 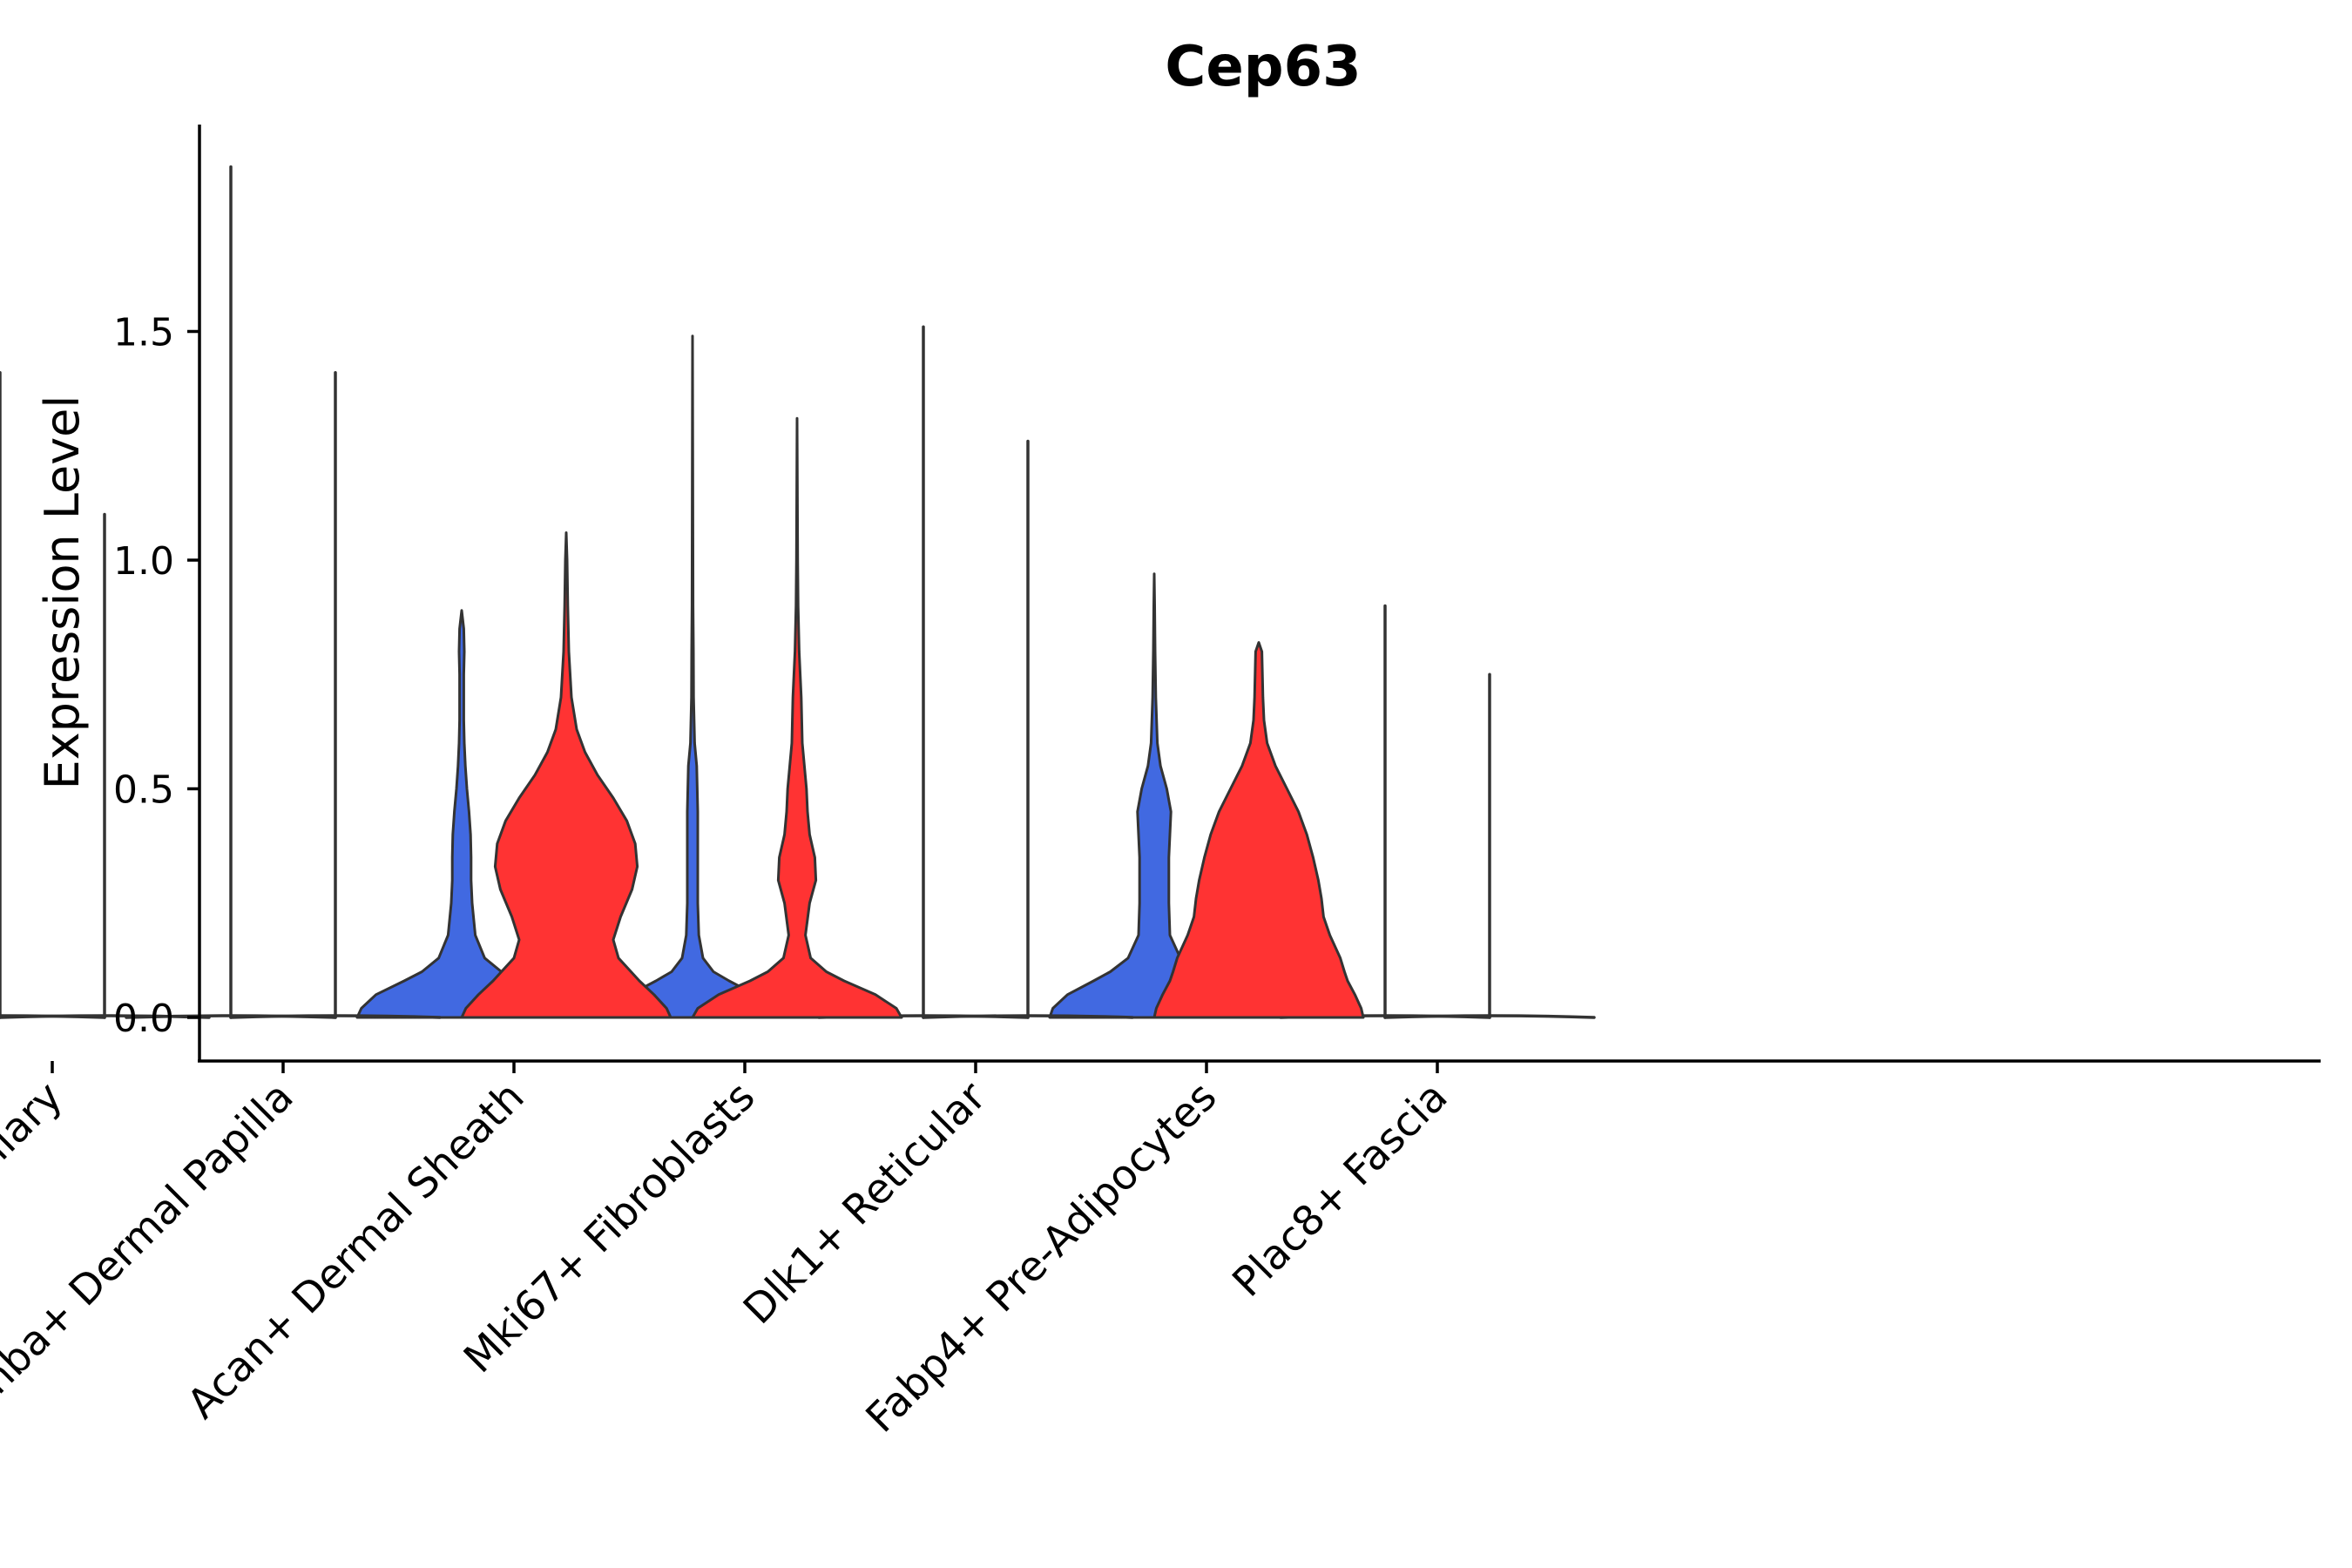 What do you see at coordinates (1489, 1016) in the screenshot?
I see `violin-group2-8-base` at bounding box center [1489, 1016].